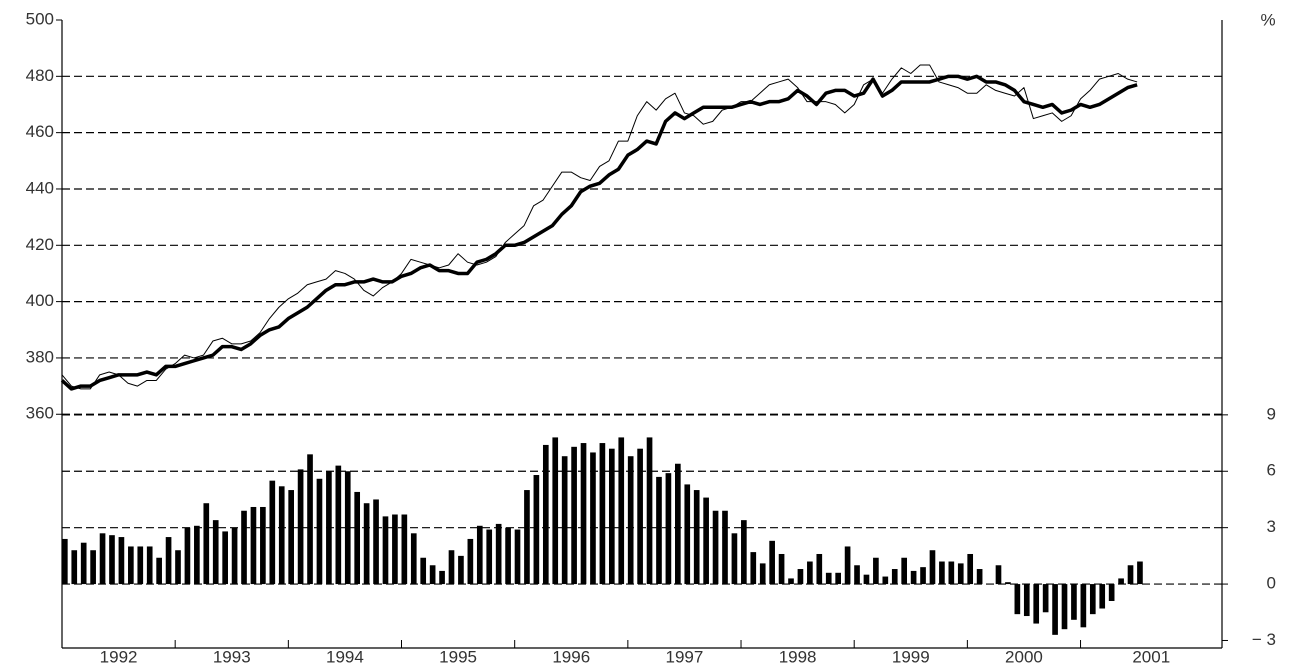 This screenshot has width=1292, height=665. Describe the element at coordinates (798, 656) in the screenshot. I see `x-tick-label: 1998` at that location.